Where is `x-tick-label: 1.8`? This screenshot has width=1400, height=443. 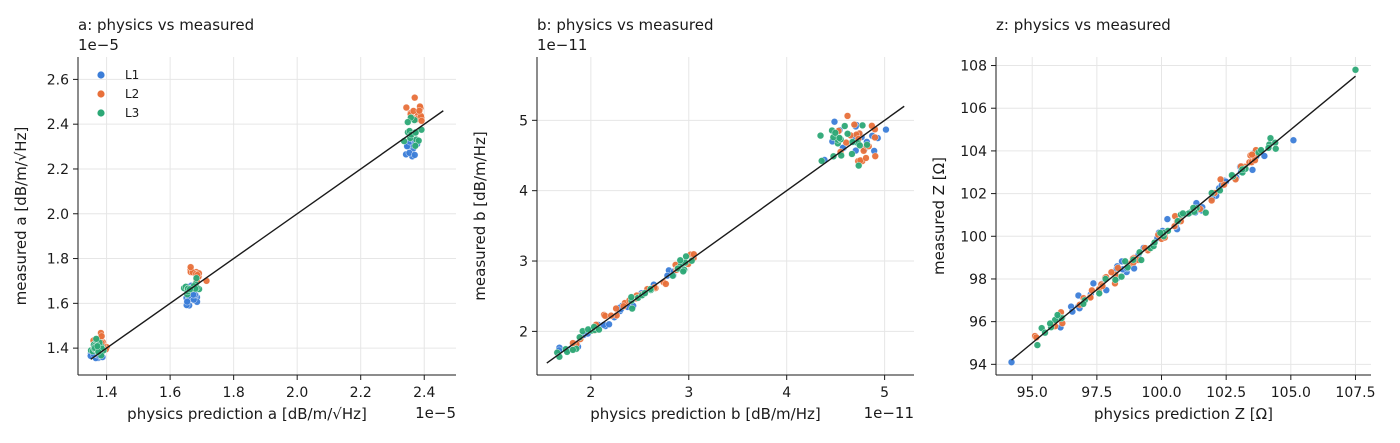
x-tick-label: 1.8 is located at coordinates (234, 393).